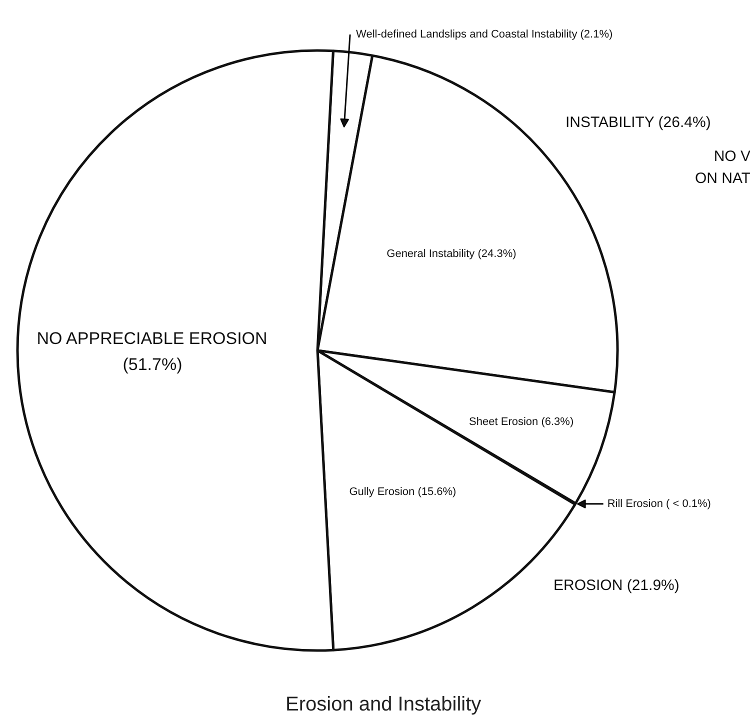 This screenshot has width=750, height=722. I want to click on slice-label: Gully Erosion (15.6%), so click(402, 492).